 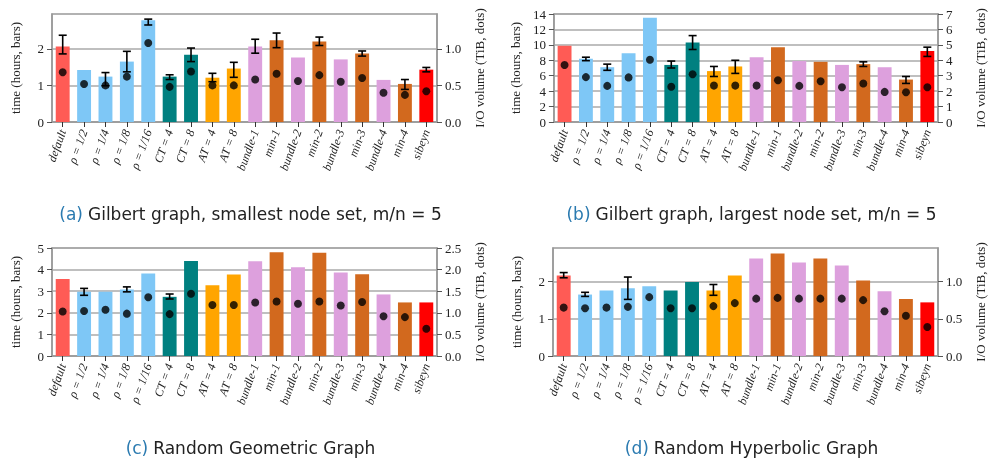 What do you see at coordinates (543, 76) in the screenshot?
I see `y-tick-label: 6` at bounding box center [543, 76].